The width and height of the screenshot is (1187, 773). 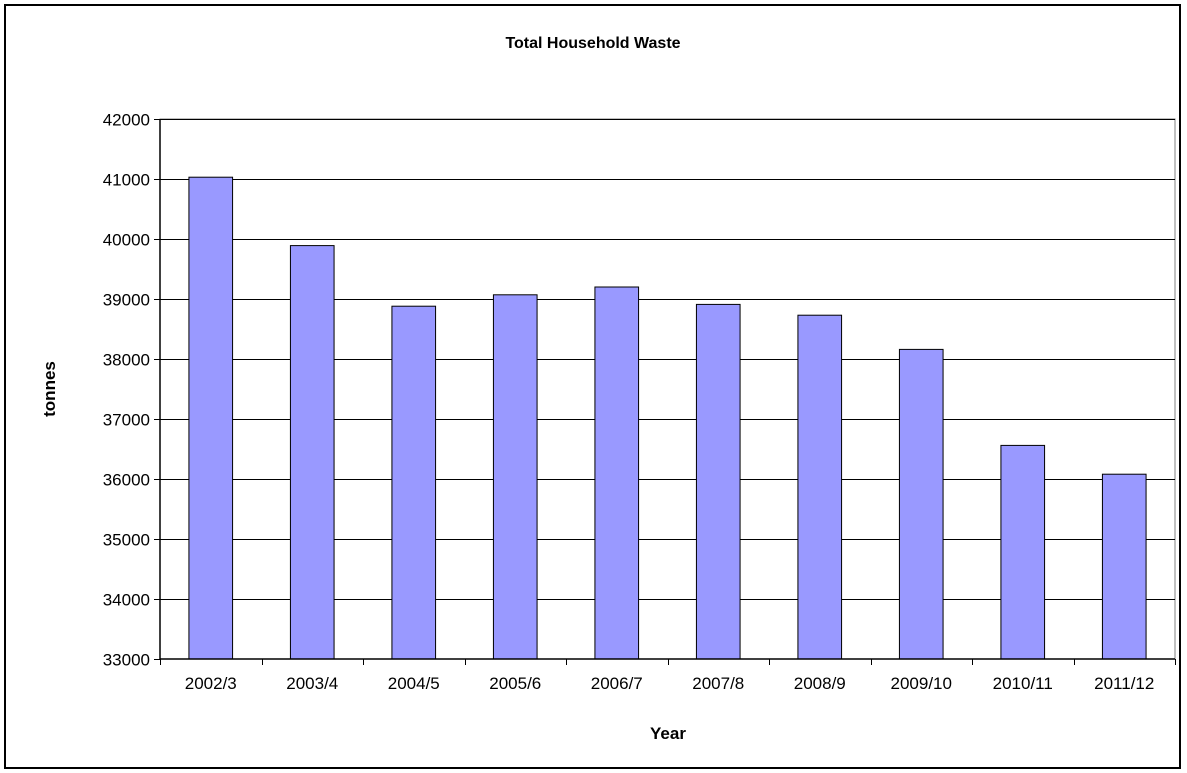 What do you see at coordinates (126, 300) in the screenshot?
I see `y-tick-label: 39000` at bounding box center [126, 300].